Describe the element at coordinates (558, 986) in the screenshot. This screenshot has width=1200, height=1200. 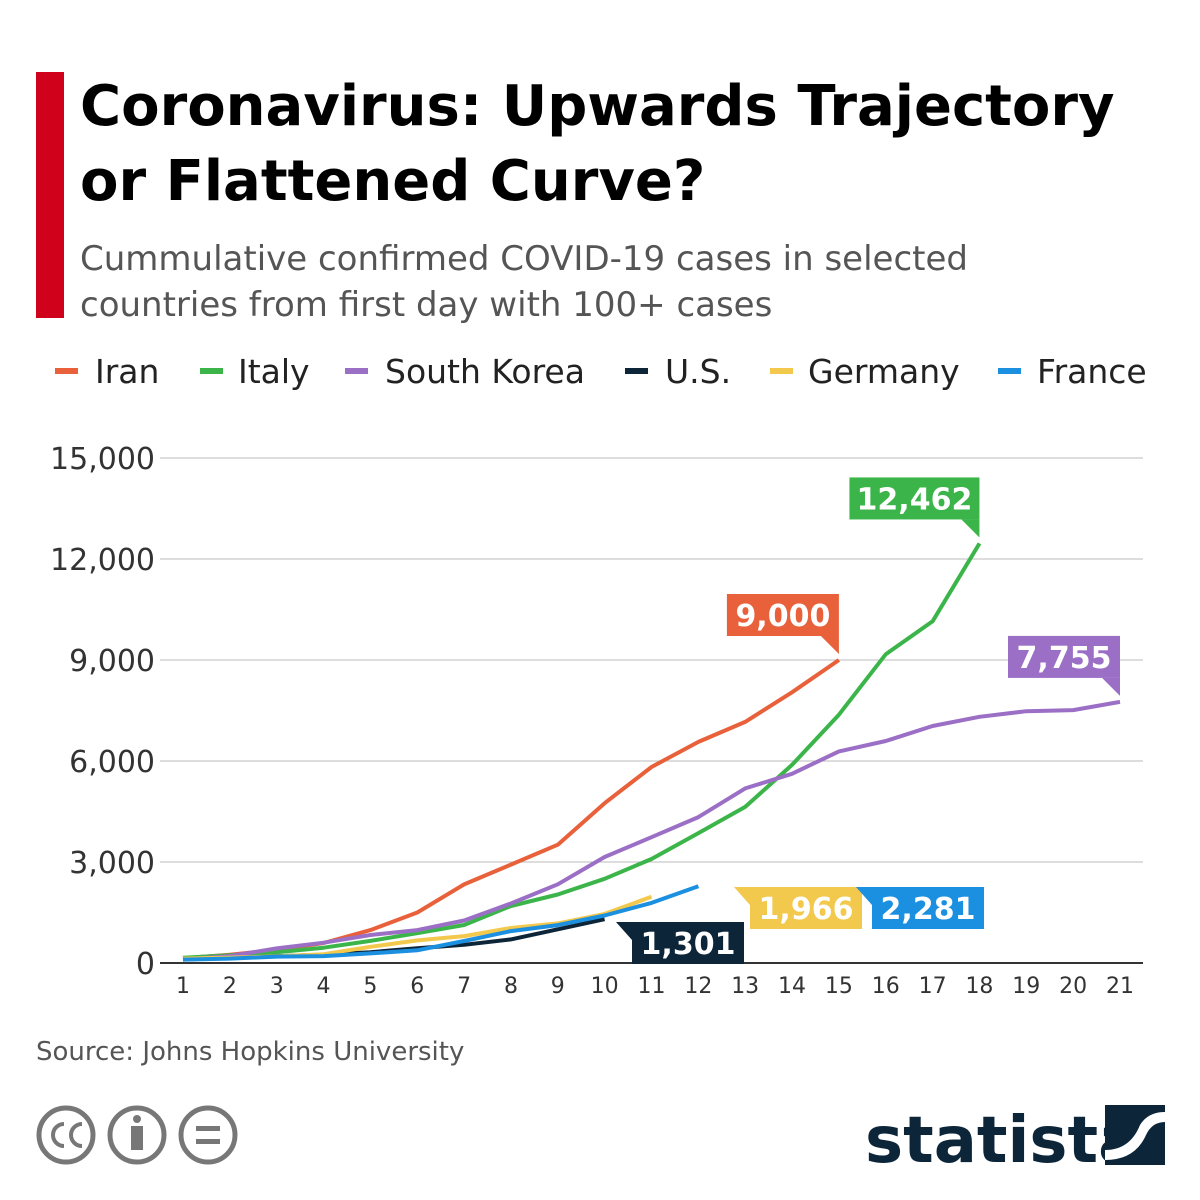
I see `x-tick-label: 9` at that location.